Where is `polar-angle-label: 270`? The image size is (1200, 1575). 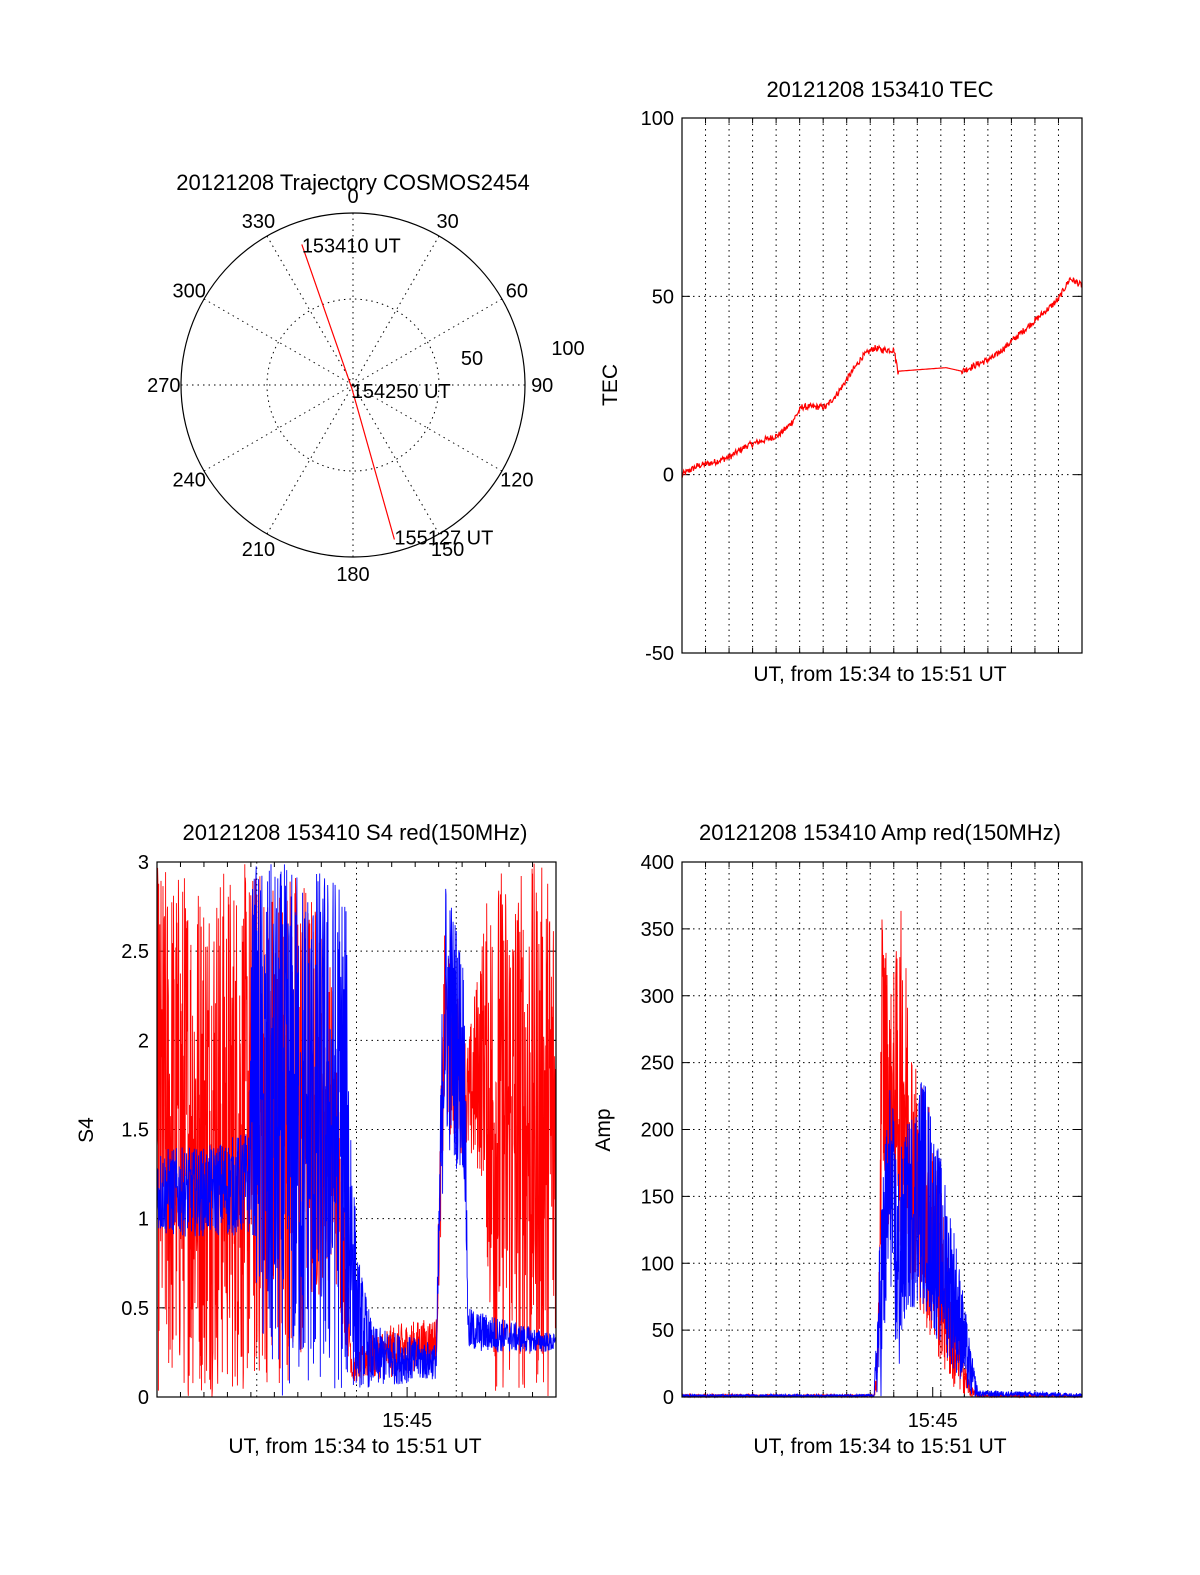
polar-angle-label: 270 is located at coordinates (163, 386).